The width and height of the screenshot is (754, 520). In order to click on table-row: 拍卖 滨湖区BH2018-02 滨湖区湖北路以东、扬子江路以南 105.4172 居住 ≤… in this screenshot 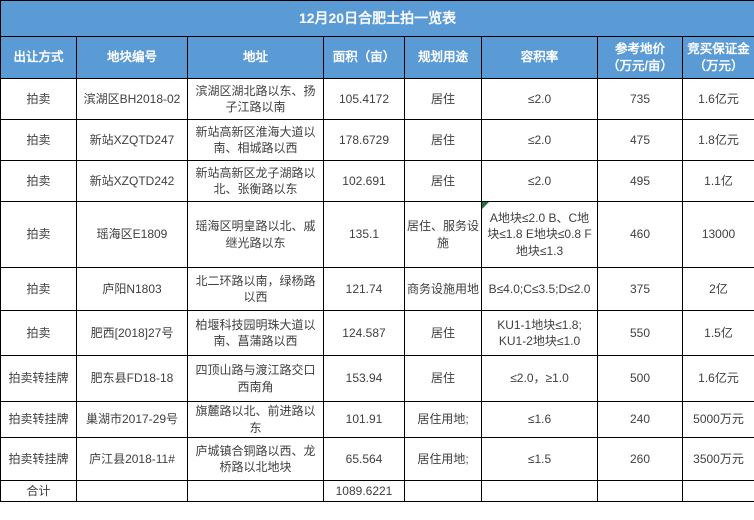, I will do `click(377, 99)`.